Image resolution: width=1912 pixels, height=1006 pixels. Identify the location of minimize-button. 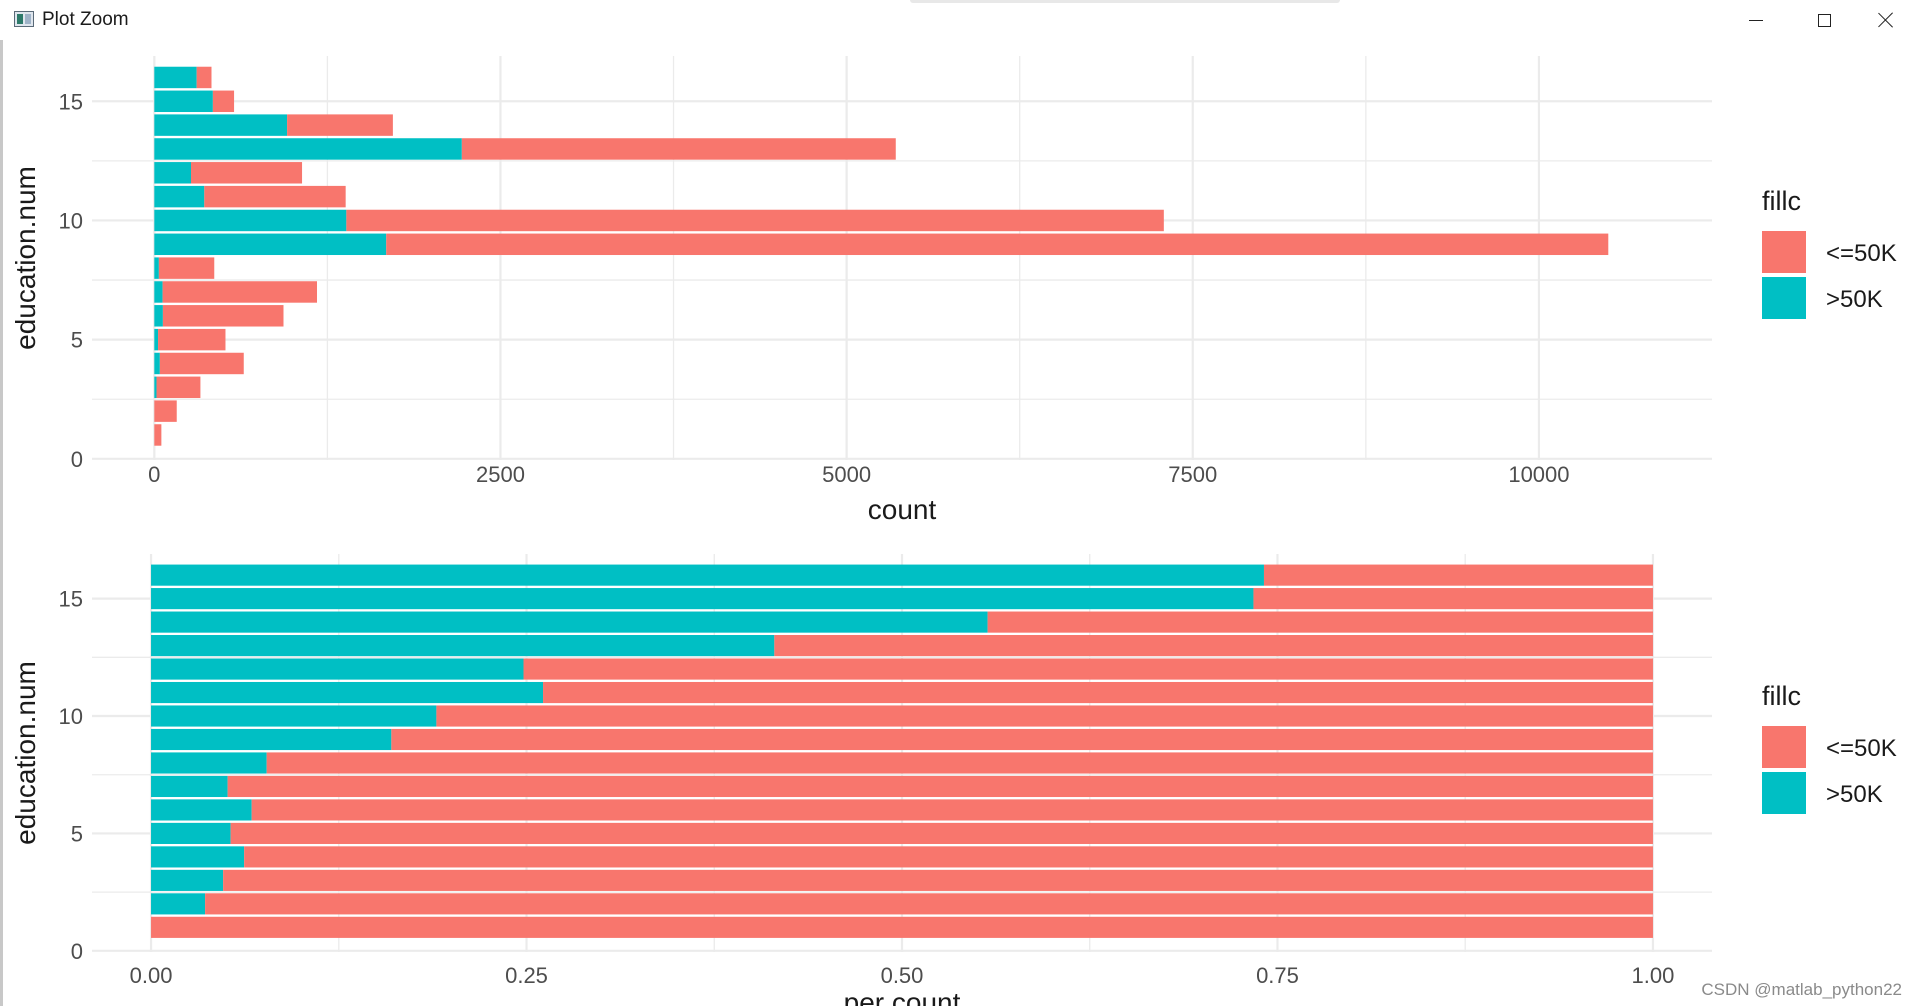
(1756, 20).